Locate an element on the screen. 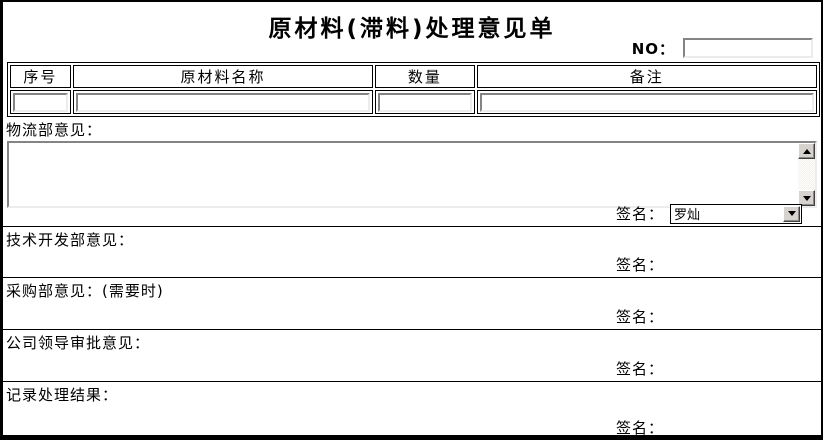  tech-sign-label: 签名： is located at coordinates (640, 265).